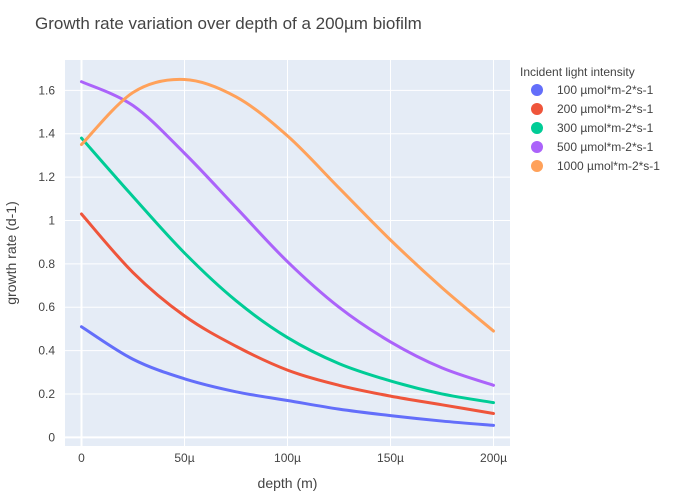 The height and width of the screenshot is (500, 700). Describe the element at coordinates (605, 147) in the screenshot. I see `legend-item-label: 500 µmol*m-2*s-1` at that location.